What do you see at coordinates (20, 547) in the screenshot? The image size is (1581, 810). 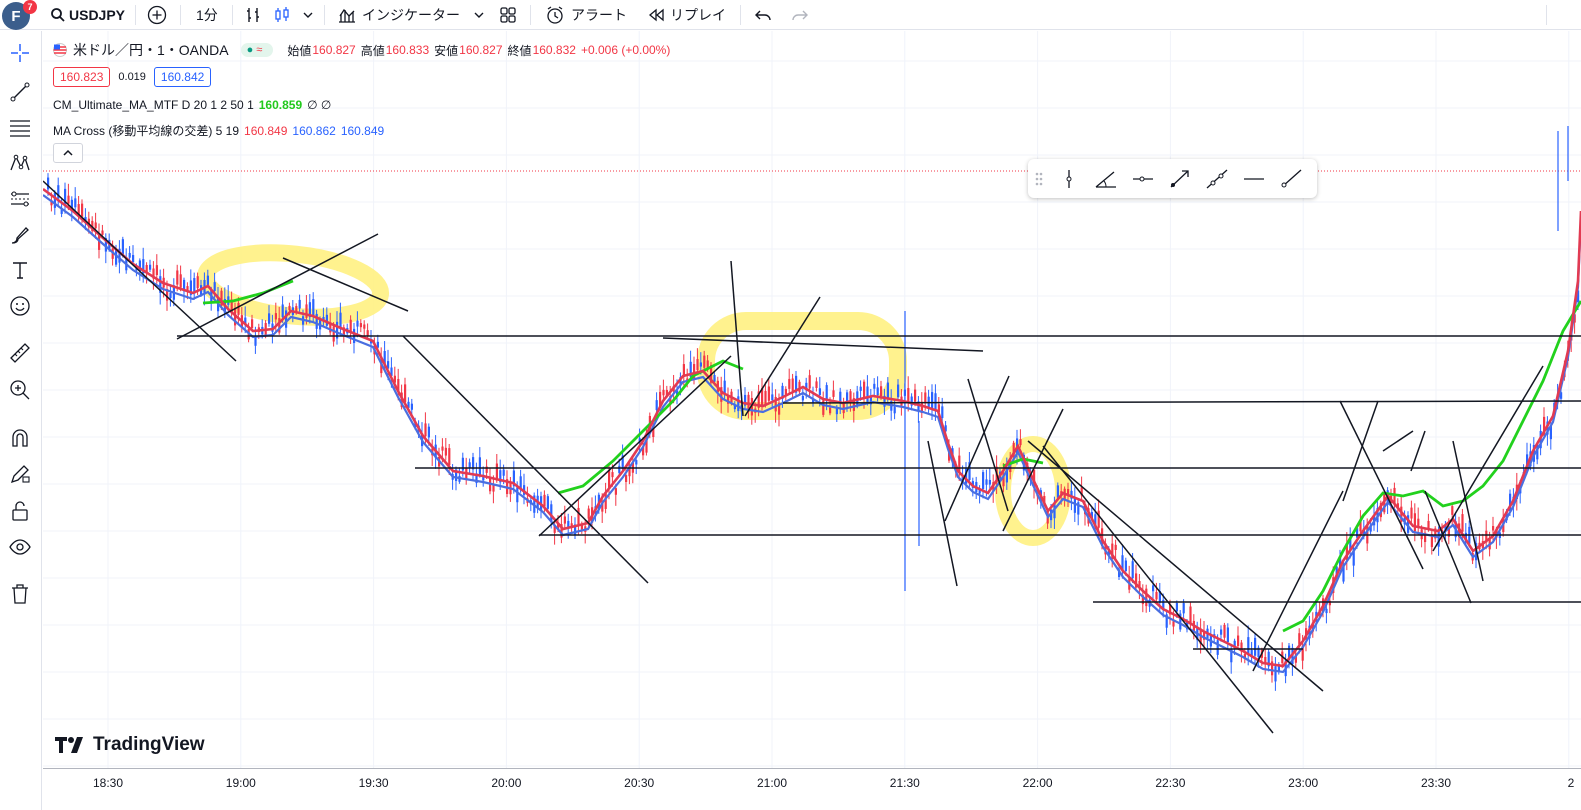 I see `hide-drawings-tool` at bounding box center [20, 547].